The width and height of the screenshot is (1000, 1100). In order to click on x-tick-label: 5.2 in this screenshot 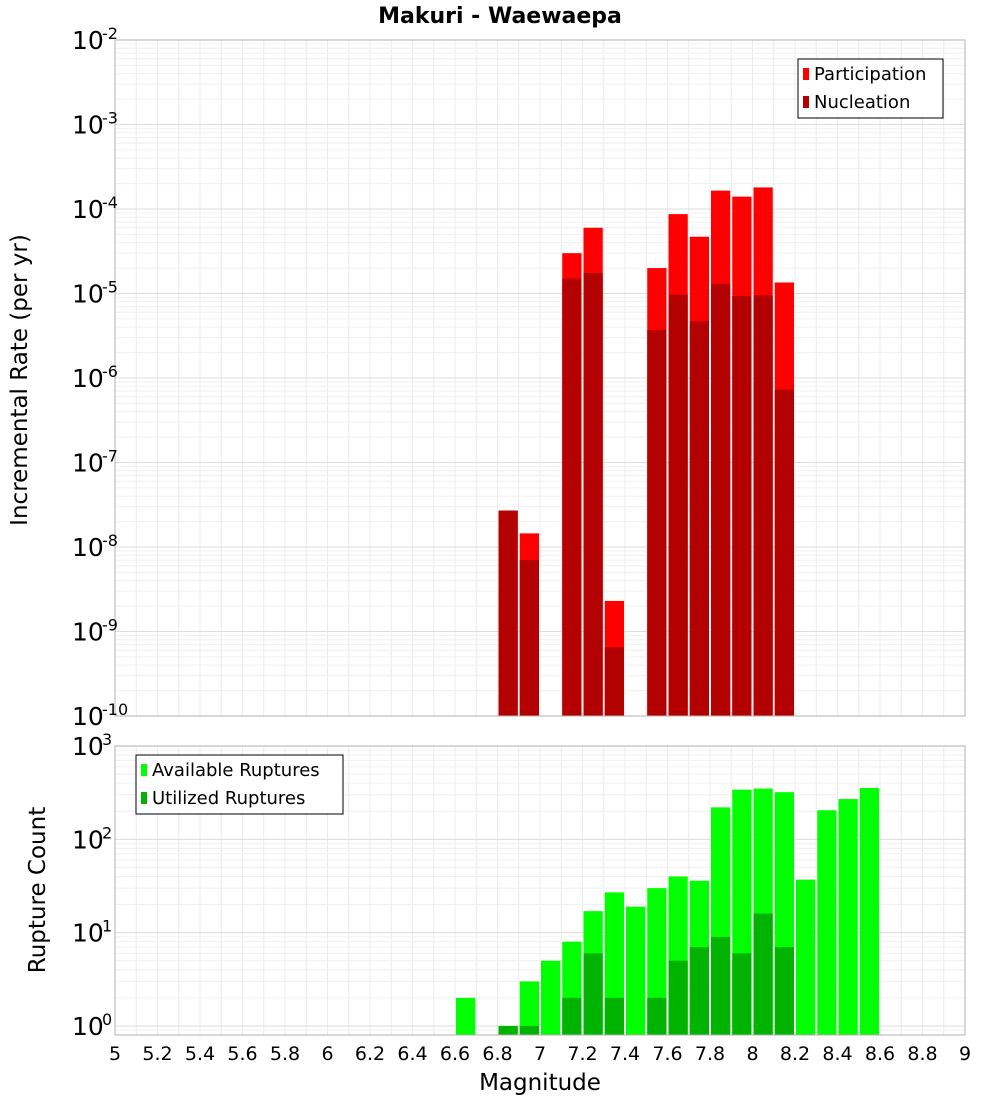, I will do `click(157, 1054)`.